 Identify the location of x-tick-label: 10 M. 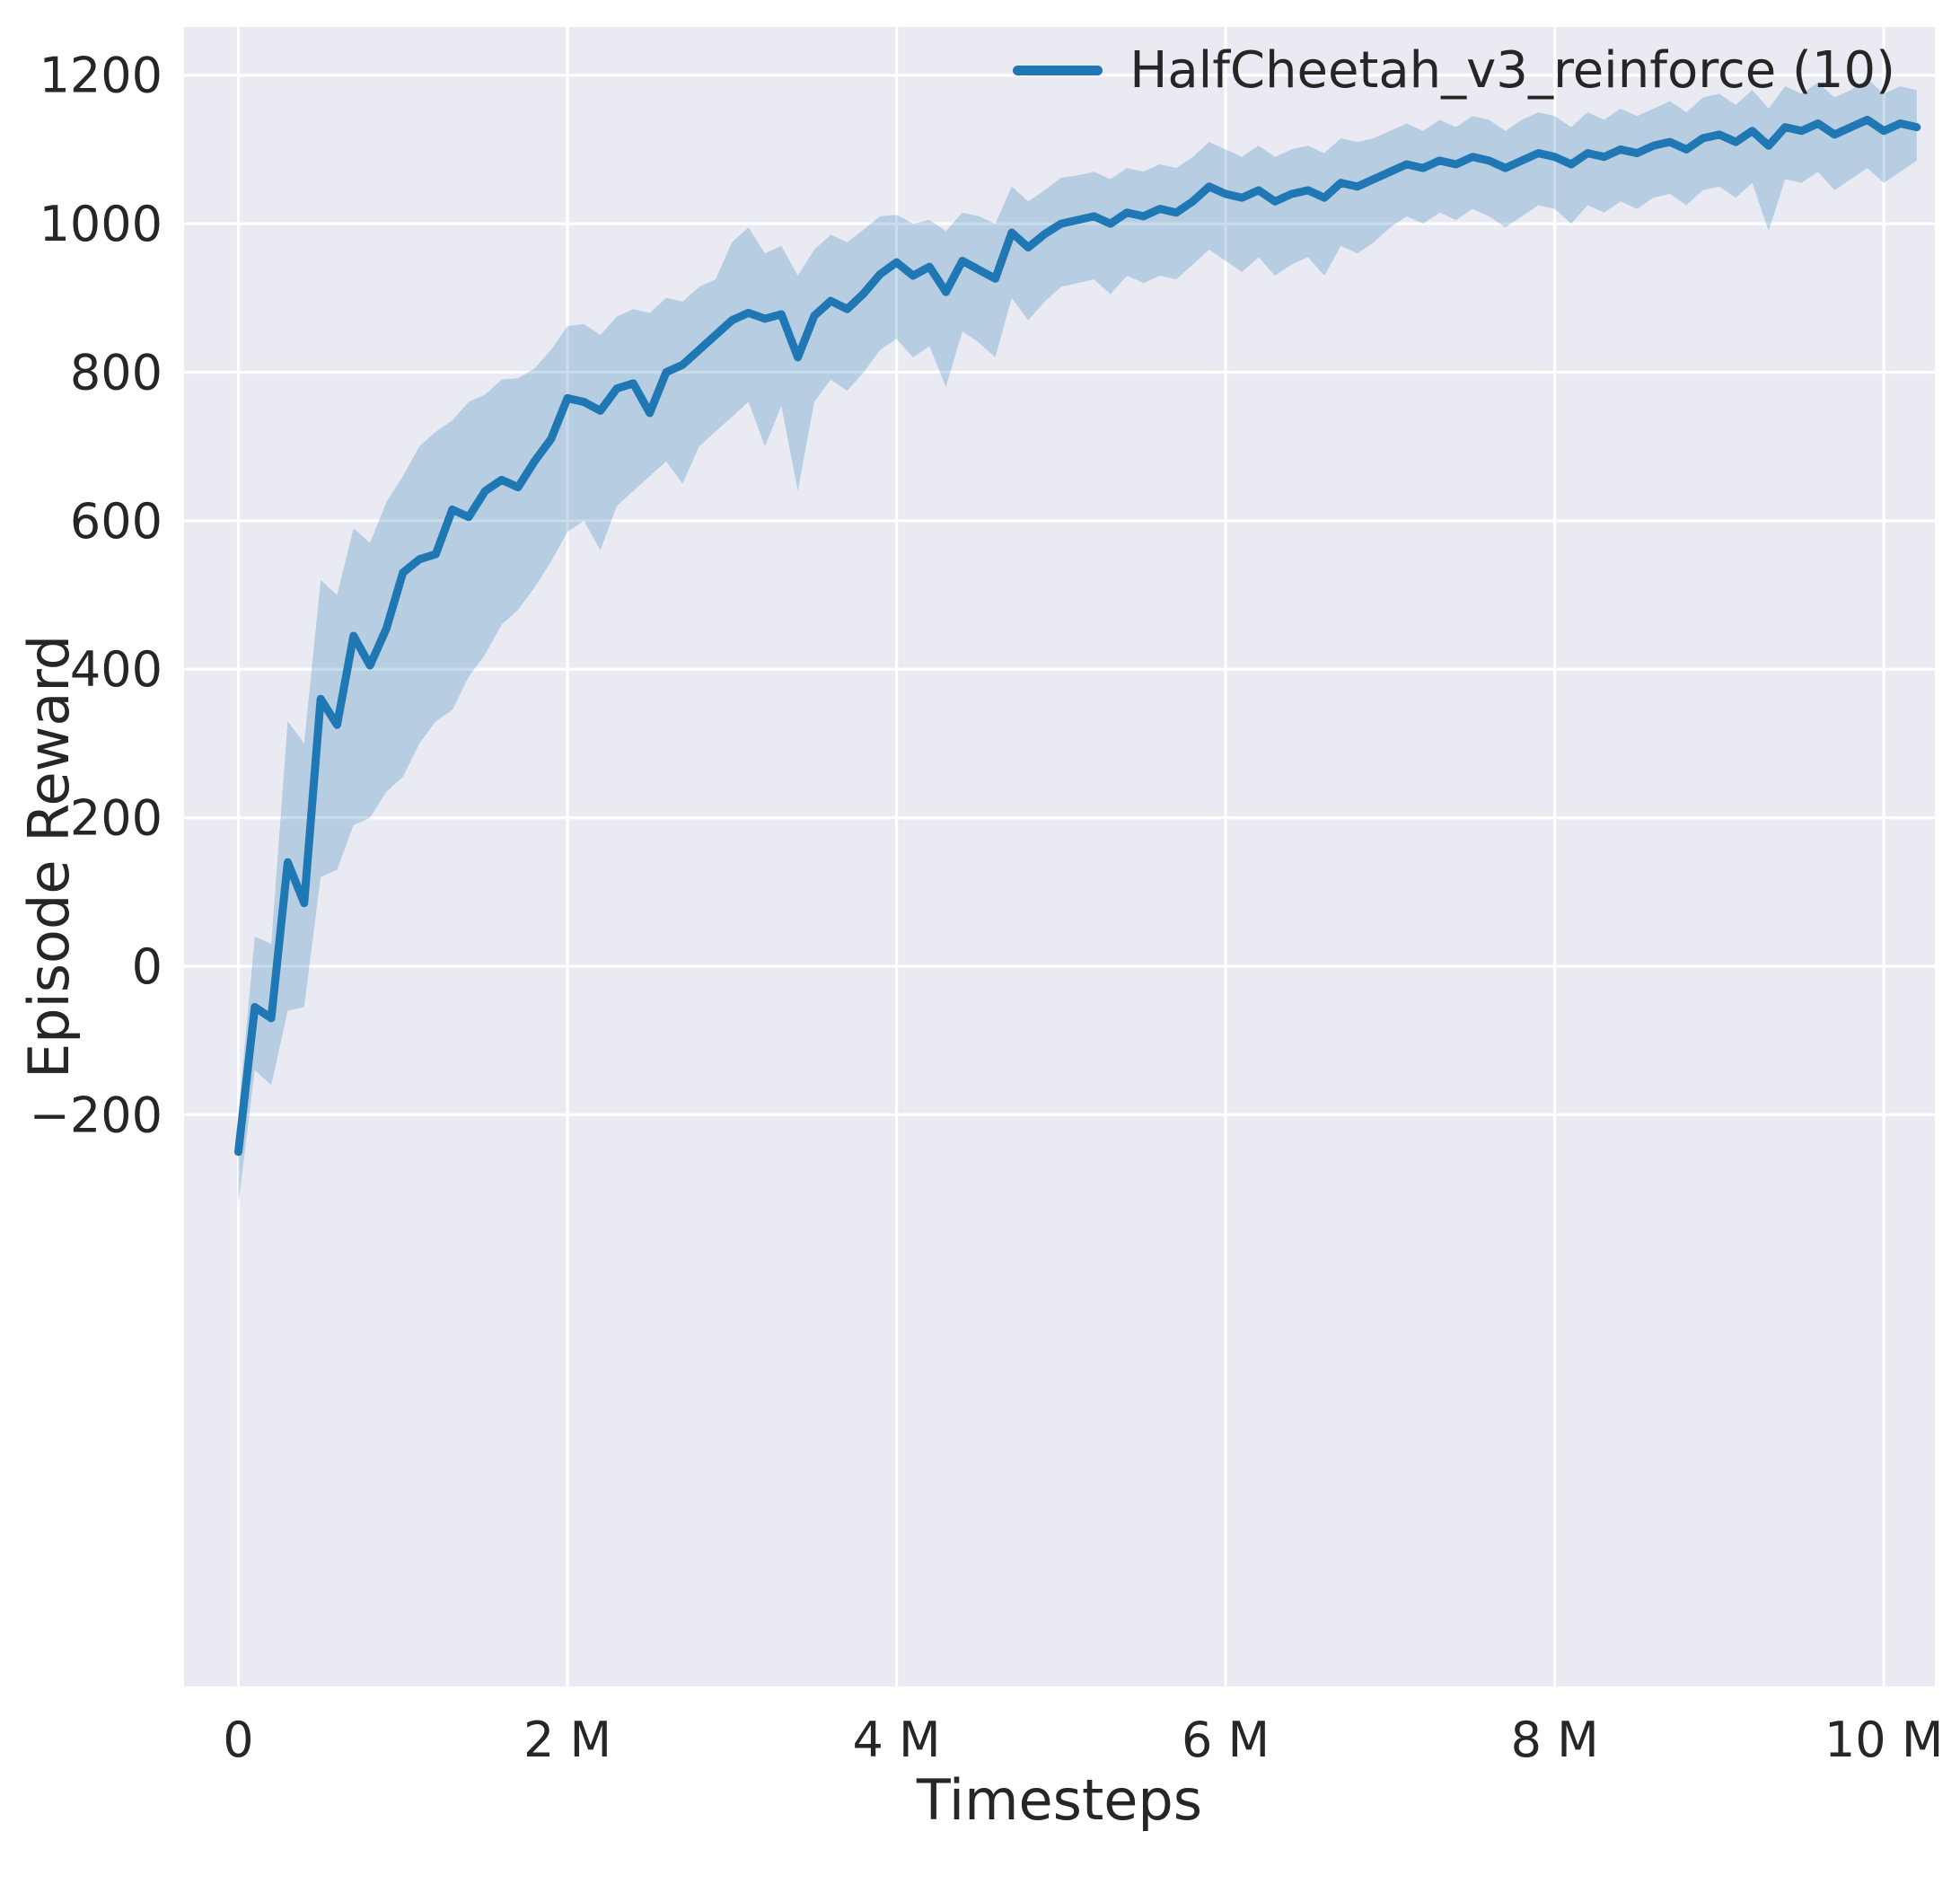
(1883, 1740).